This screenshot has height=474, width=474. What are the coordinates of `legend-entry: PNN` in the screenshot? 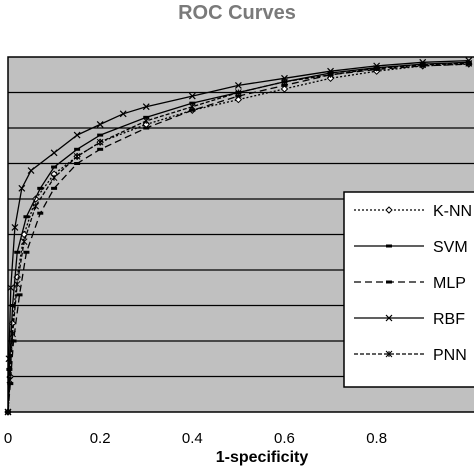 It's located at (410, 355).